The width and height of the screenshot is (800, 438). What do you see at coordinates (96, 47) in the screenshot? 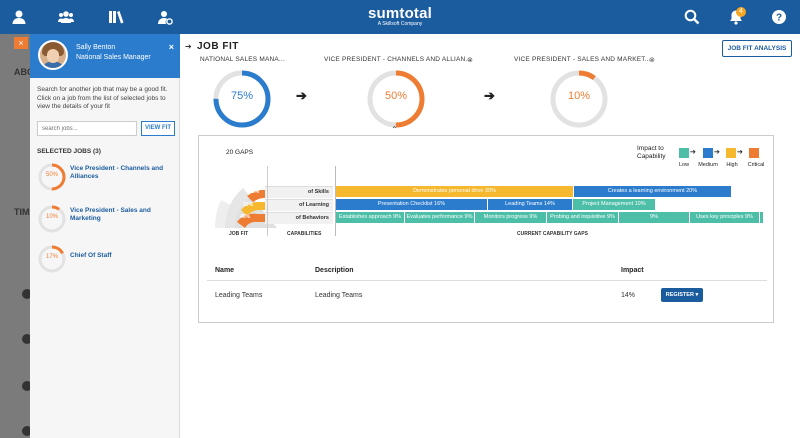
I see `user-name: Sally Benton` at bounding box center [96, 47].